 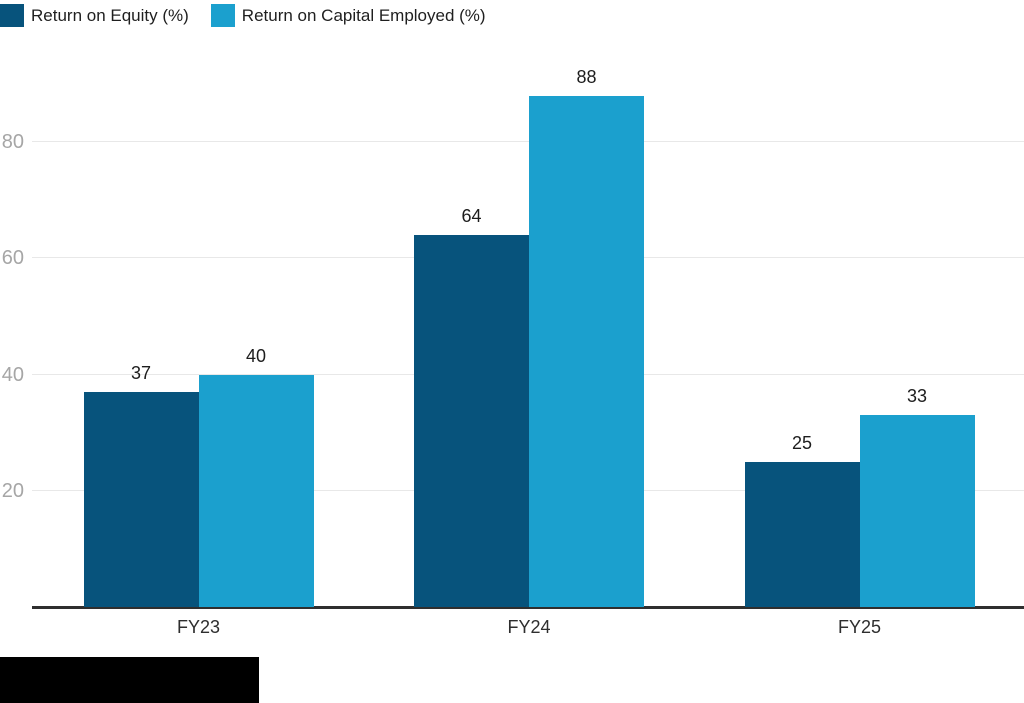 I want to click on legend-item-roe: Return on Equity (%), so click(x=94, y=15).